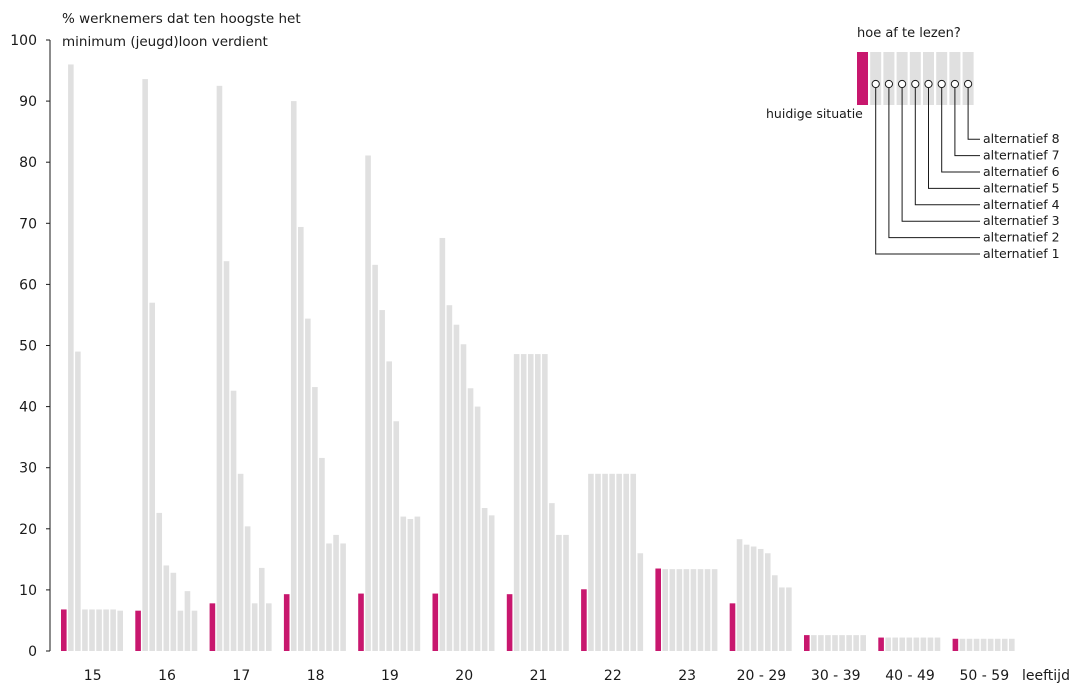 Image resolution: width=1075 pixels, height=684 pixels. Describe the element at coordinates (28, 285) in the screenshot. I see `y-tick-label: 60` at that location.